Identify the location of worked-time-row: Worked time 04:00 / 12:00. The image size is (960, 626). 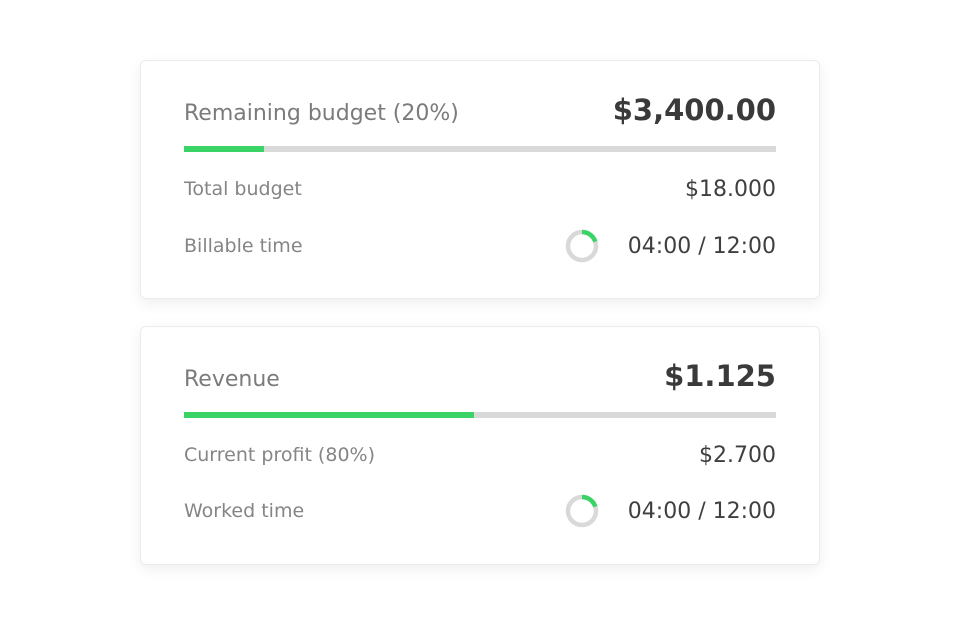
(480, 511).